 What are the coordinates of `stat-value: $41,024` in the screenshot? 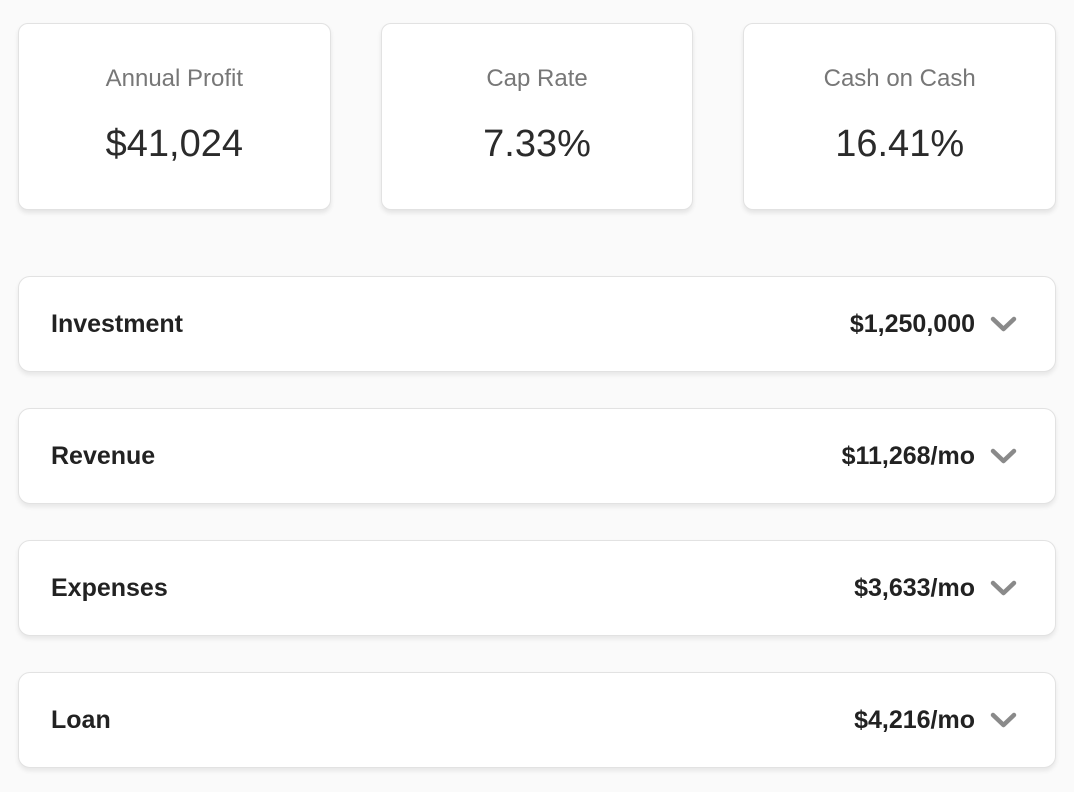 It's located at (174, 144).